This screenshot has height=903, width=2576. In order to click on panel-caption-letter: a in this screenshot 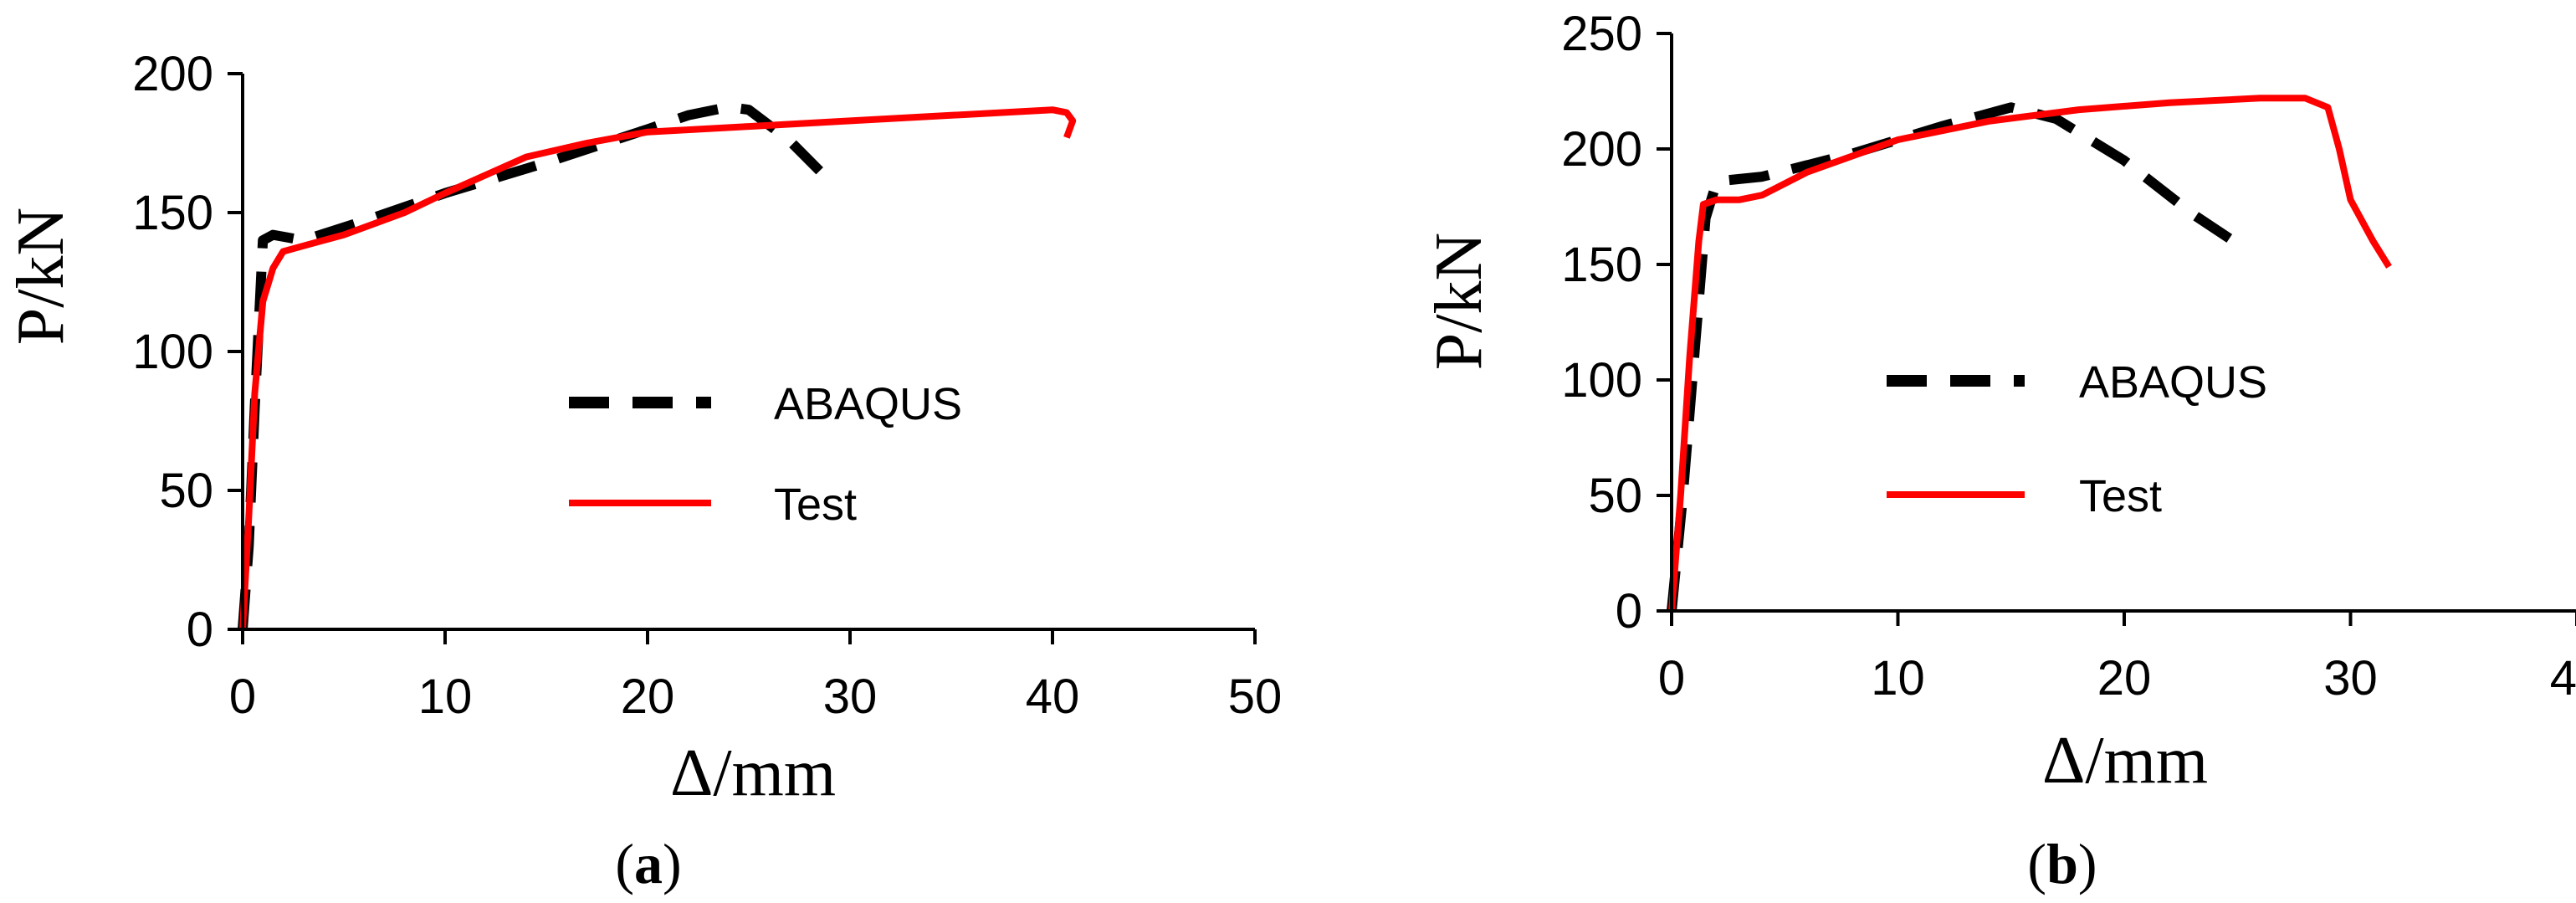, I will do `click(648, 864)`.